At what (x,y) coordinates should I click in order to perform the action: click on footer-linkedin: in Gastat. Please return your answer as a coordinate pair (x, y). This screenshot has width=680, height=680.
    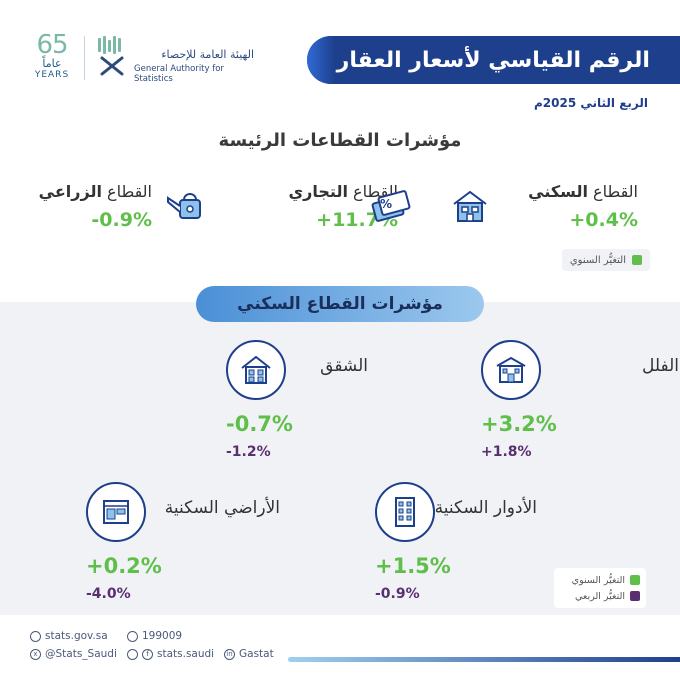
    Looking at the image, I should click on (249, 654).